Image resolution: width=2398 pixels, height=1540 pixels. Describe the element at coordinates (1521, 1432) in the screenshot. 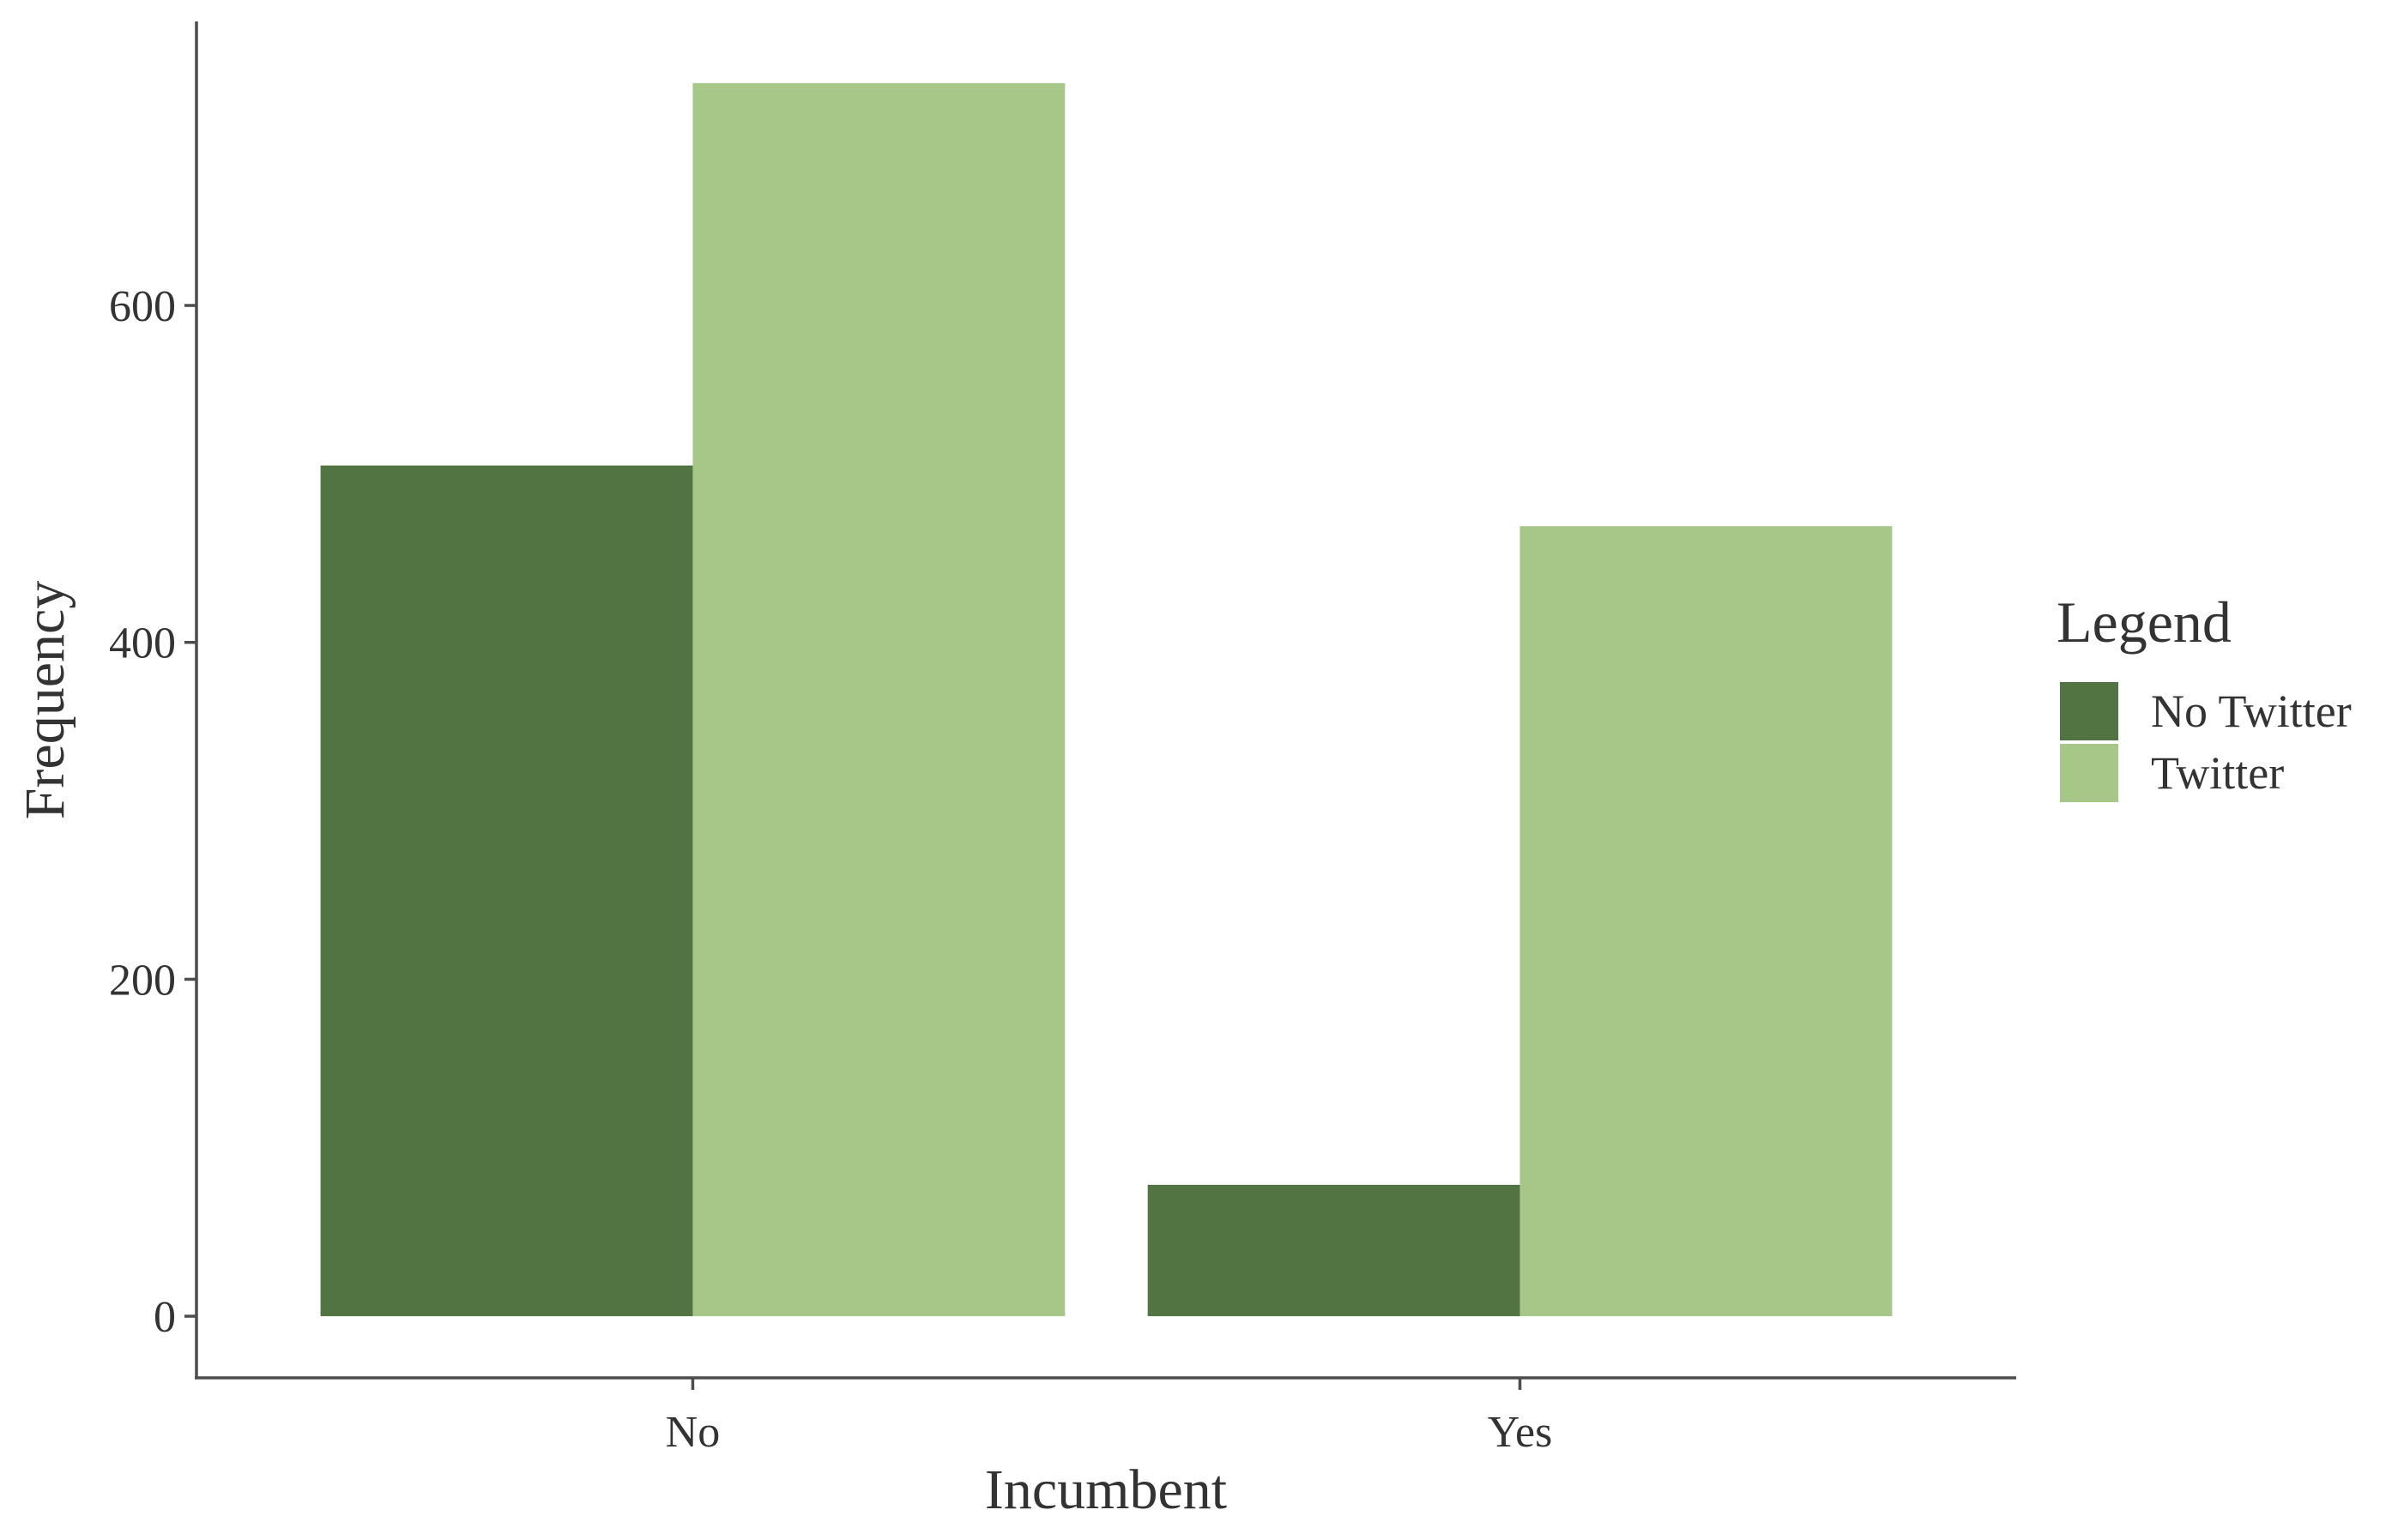

I see `x-tick-label: Yes` at that location.